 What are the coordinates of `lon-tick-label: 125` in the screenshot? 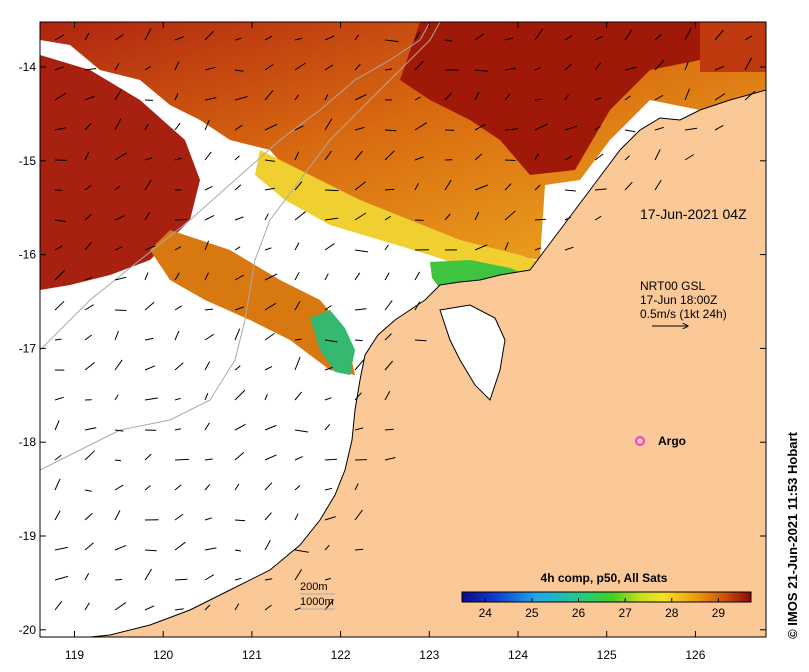 It's located at (607, 655).